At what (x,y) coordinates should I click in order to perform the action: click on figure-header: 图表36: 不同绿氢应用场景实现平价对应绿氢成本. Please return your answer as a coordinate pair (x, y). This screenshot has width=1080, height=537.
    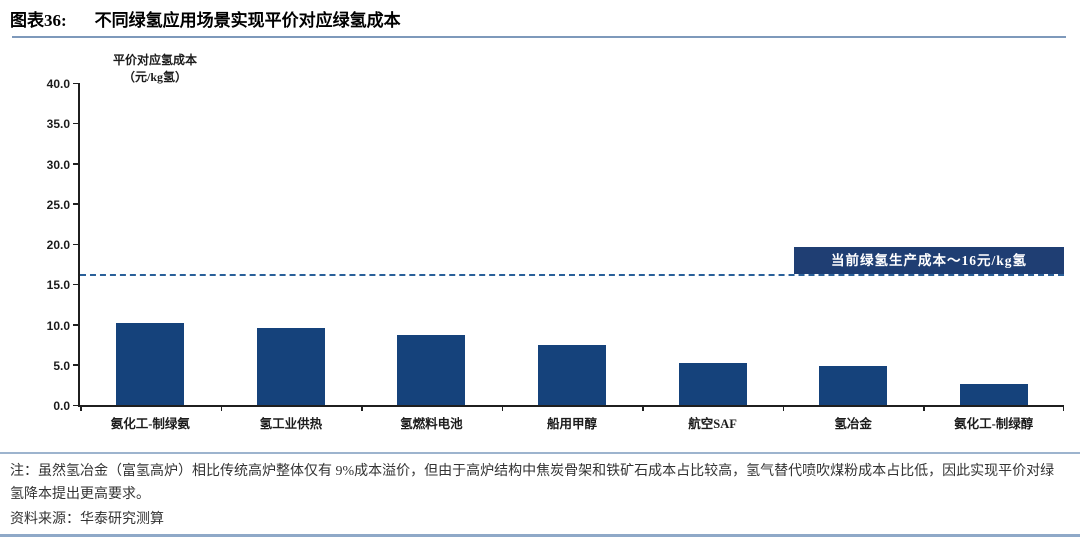
    Looking at the image, I should click on (540, 19).